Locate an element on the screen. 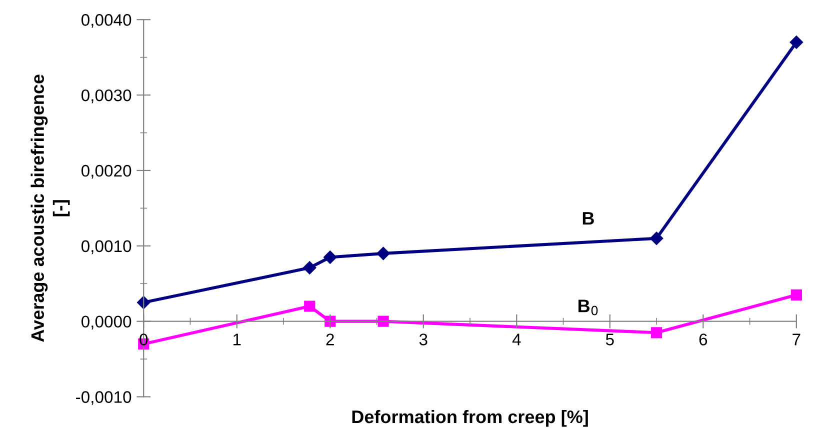 The width and height of the screenshot is (816, 436). y-tick-label: 0,0020 is located at coordinates (106, 171).